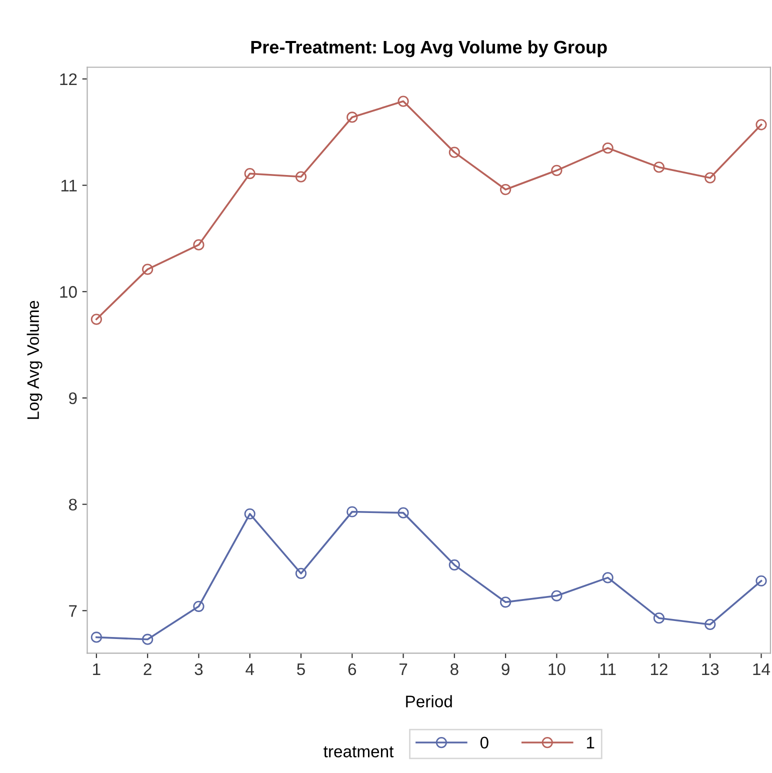 This screenshot has width=772, height=773. Describe the element at coordinates (96, 669) in the screenshot. I see `x-tick-label: 1` at that location.